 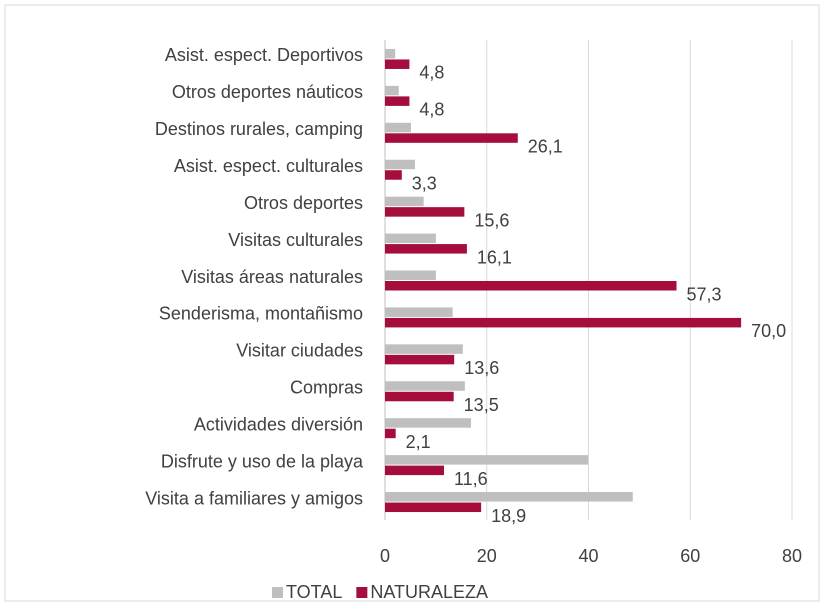 What do you see at coordinates (268, 166) in the screenshot?
I see `y-tick-label: Asist. espect. culturales` at bounding box center [268, 166].